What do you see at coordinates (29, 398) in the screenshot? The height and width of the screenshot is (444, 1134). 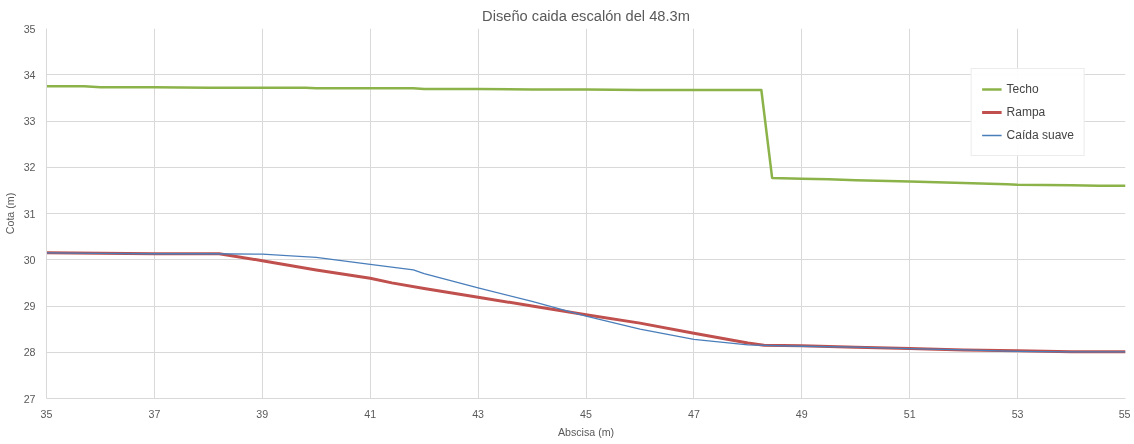 I see `y-tick-label: 27` at bounding box center [29, 398].